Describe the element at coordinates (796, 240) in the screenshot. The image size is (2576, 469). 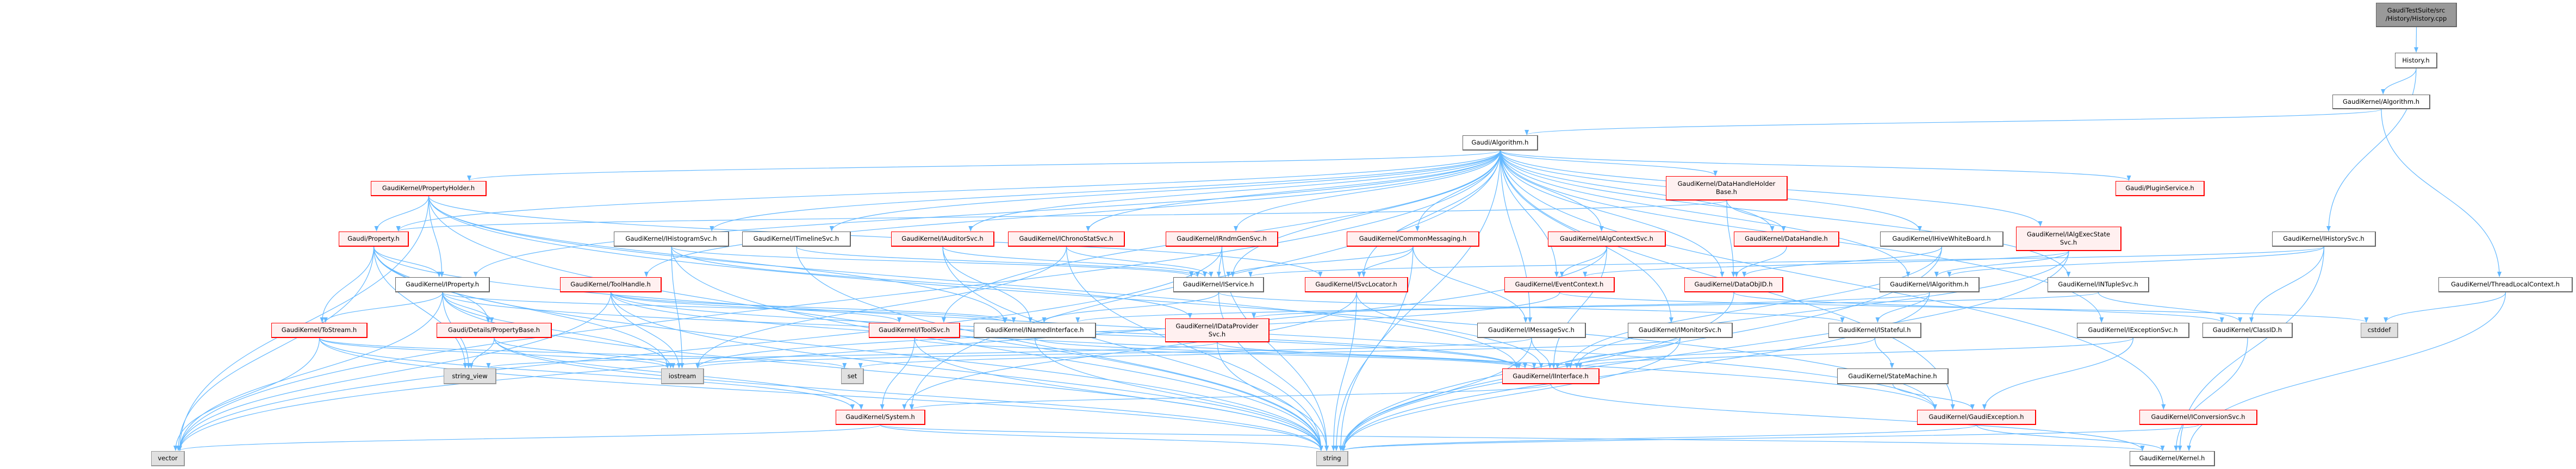
I see `graph-node-itimelinesvc: GaudiKernel/ITimelineSvc.h` at that location.